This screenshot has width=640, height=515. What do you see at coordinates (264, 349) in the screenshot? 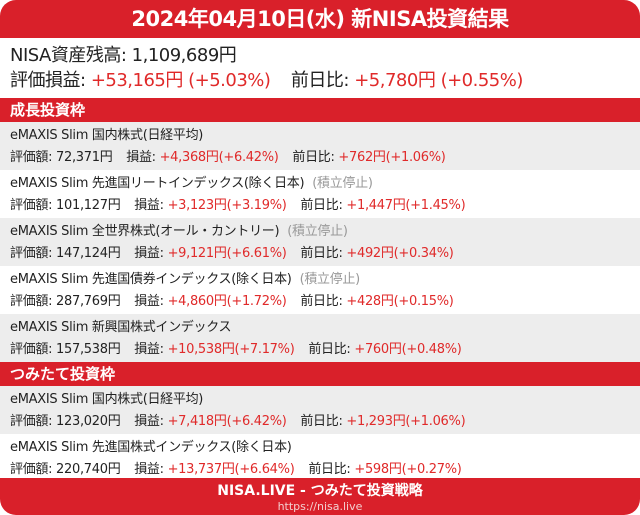
I see `fund-pl-pct: (+7.17%)` at bounding box center [264, 349].